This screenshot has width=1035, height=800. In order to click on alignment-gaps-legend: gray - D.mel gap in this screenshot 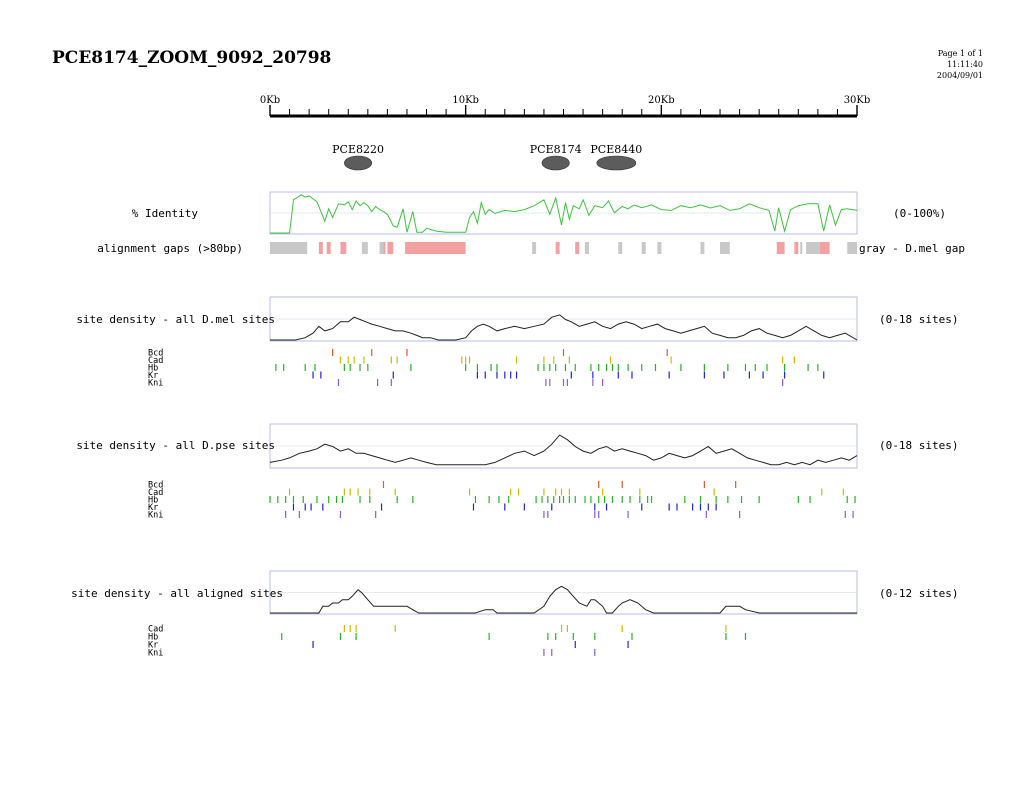, I will do `click(912, 248)`.